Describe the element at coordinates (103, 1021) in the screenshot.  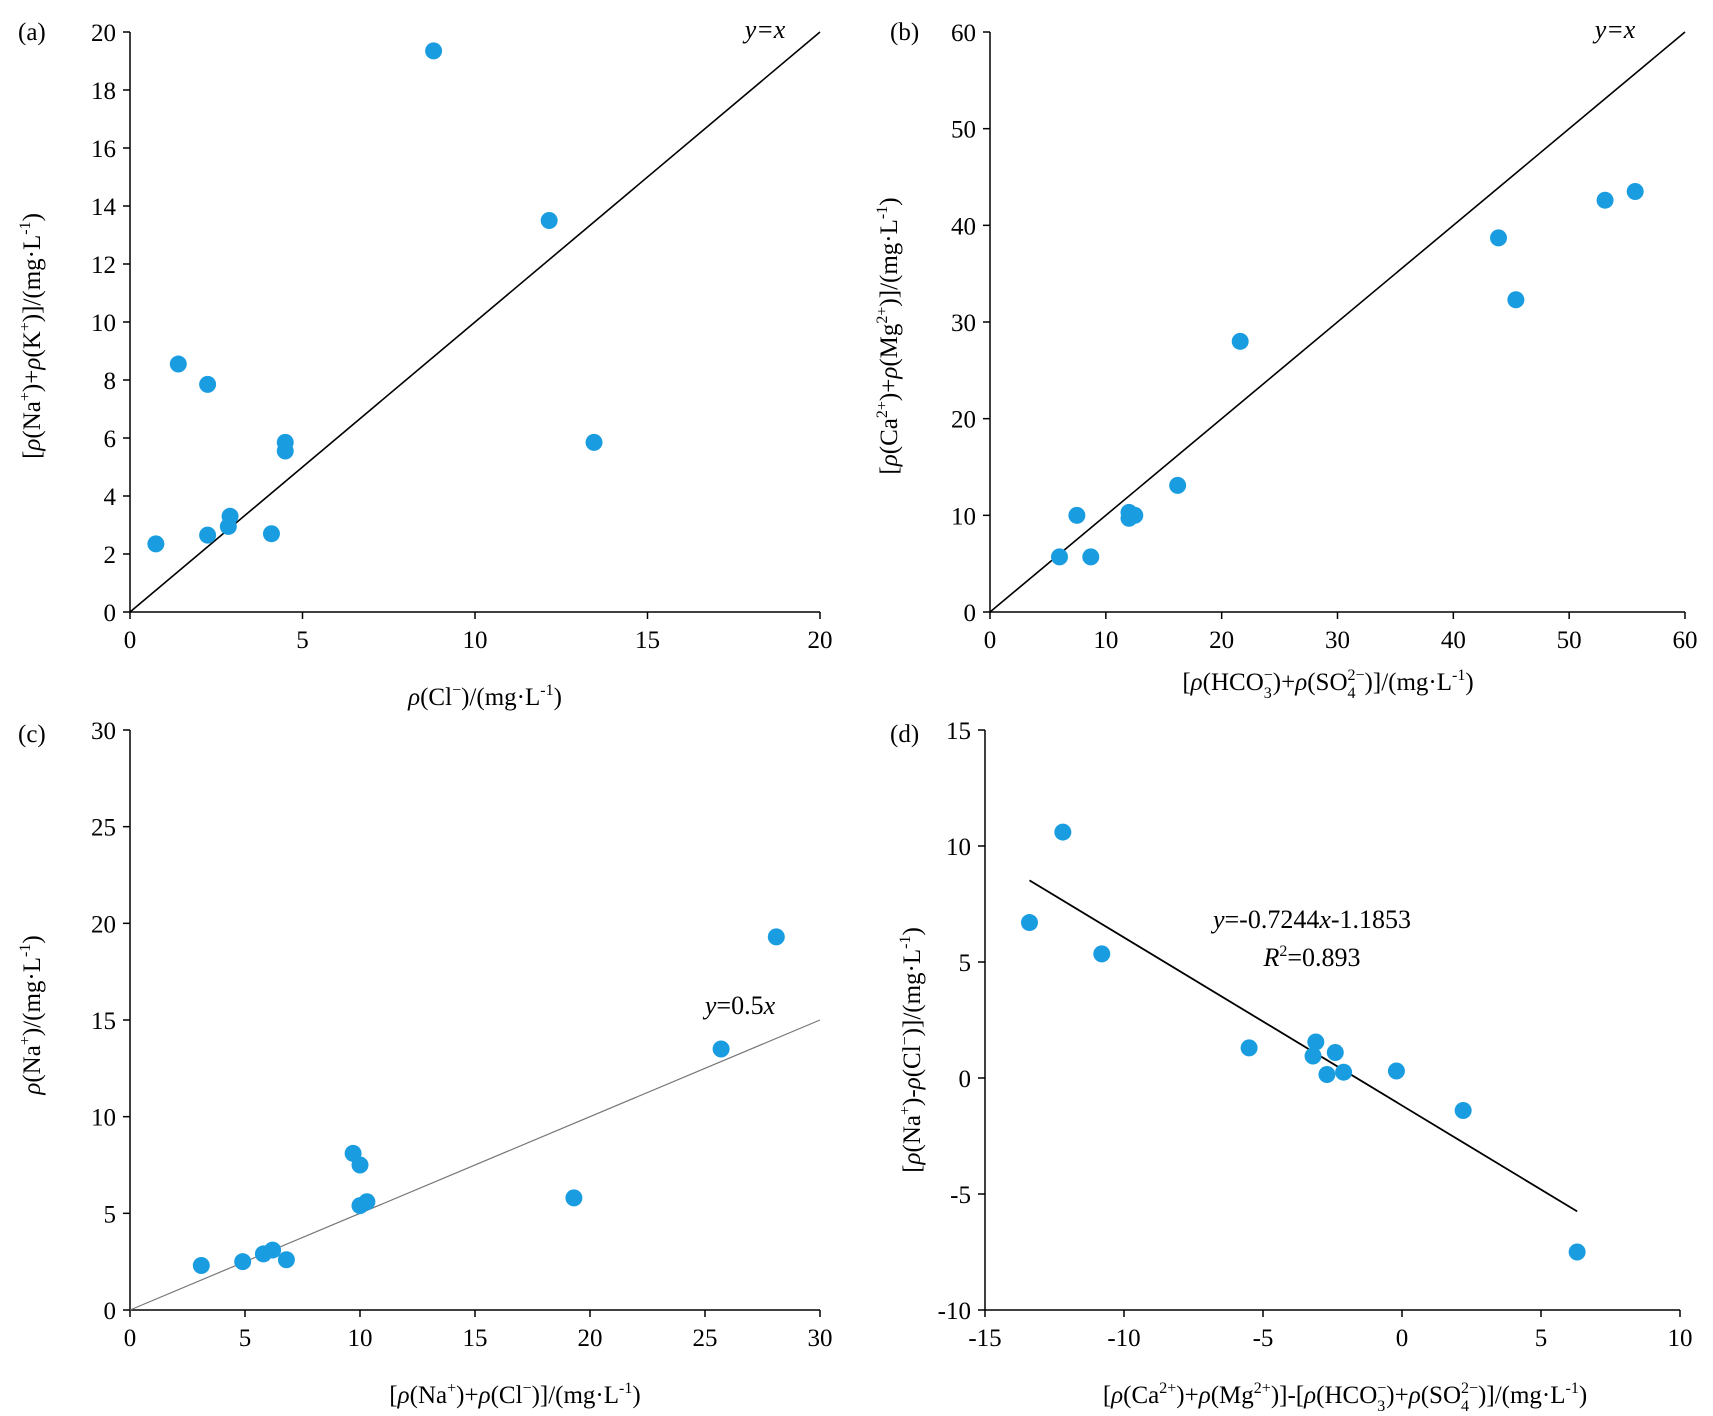
I see `y-tick-label: 15` at that location.